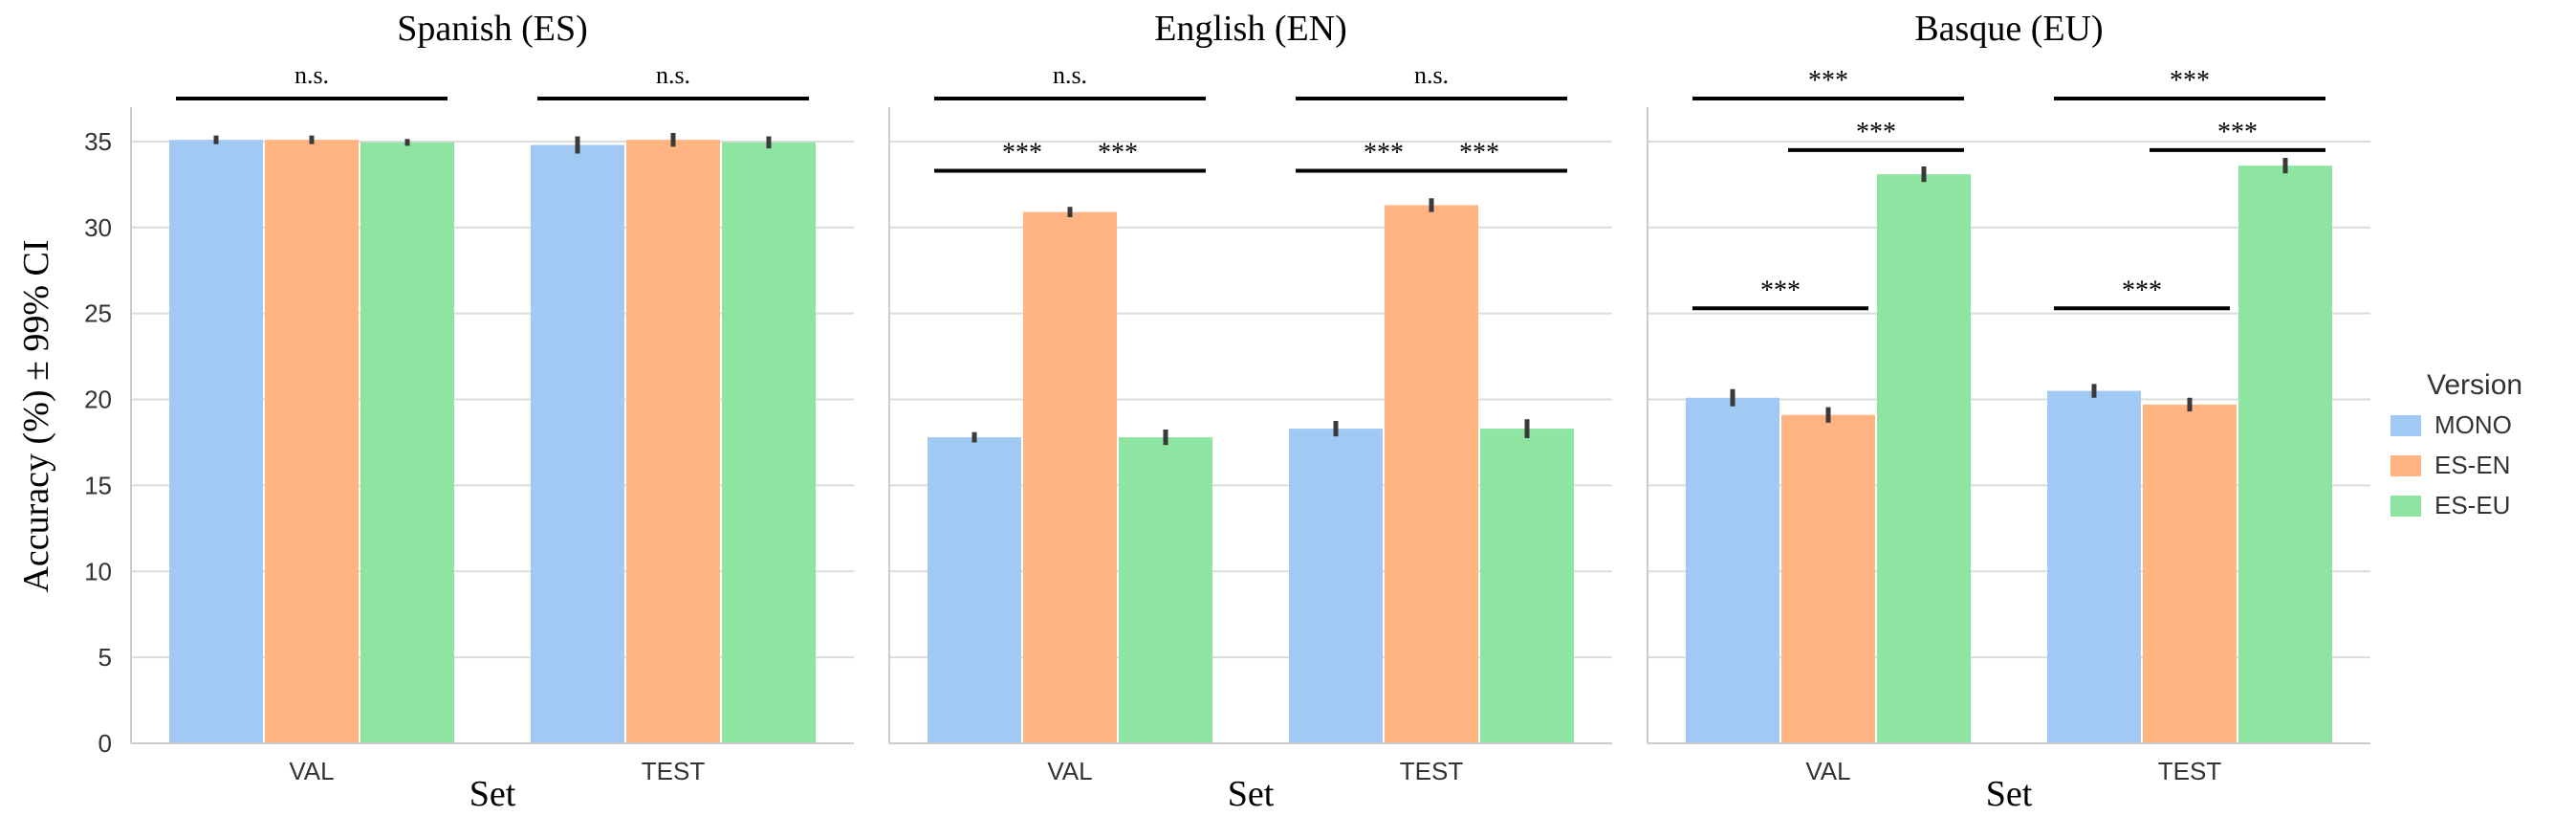 The width and height of the screenshot is (2576, 839). Describe the element at coordinates (98, 571) in the screenshot. I see `y-tick-label: 10` at that location.